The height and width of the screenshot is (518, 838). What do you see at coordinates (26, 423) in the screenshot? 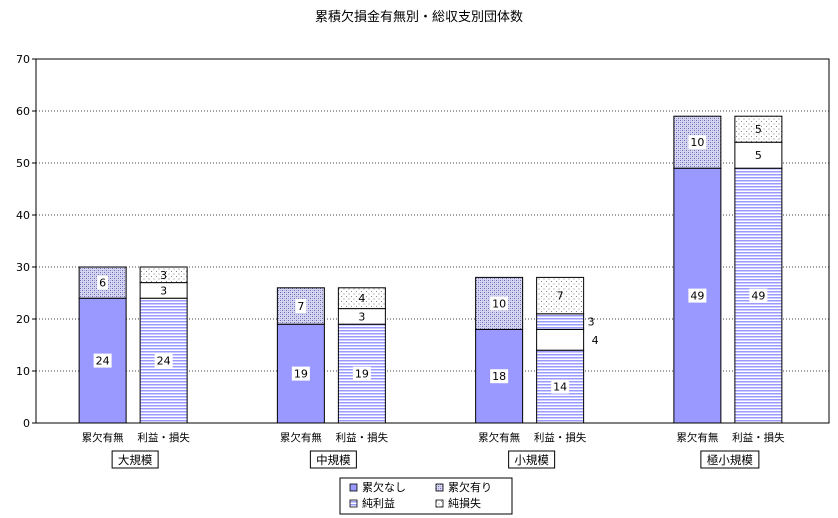
I see `y-tick-label: 0` at bounding box center [26, 423].